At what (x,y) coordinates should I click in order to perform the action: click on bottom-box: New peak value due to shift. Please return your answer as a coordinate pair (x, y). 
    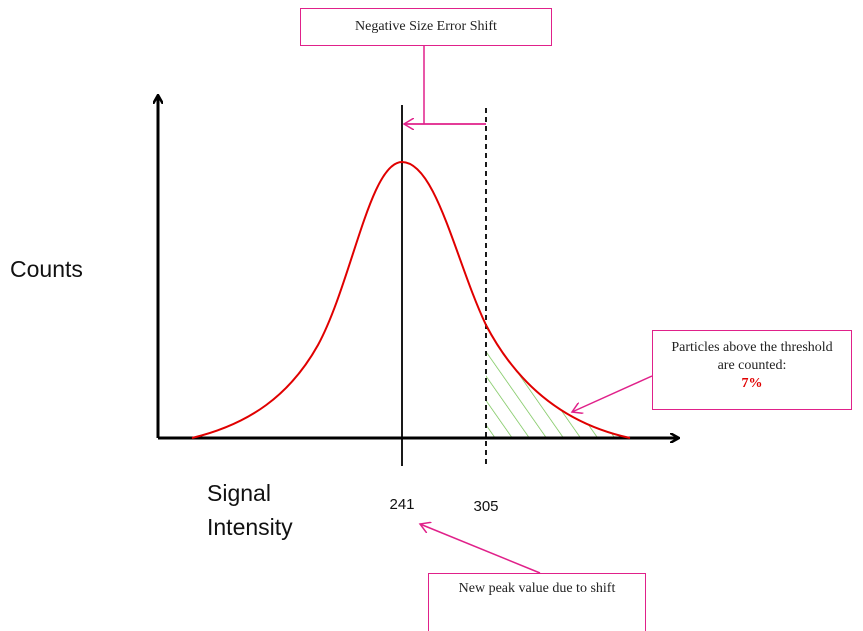
    Looking at the image, I should click on (537, 602).